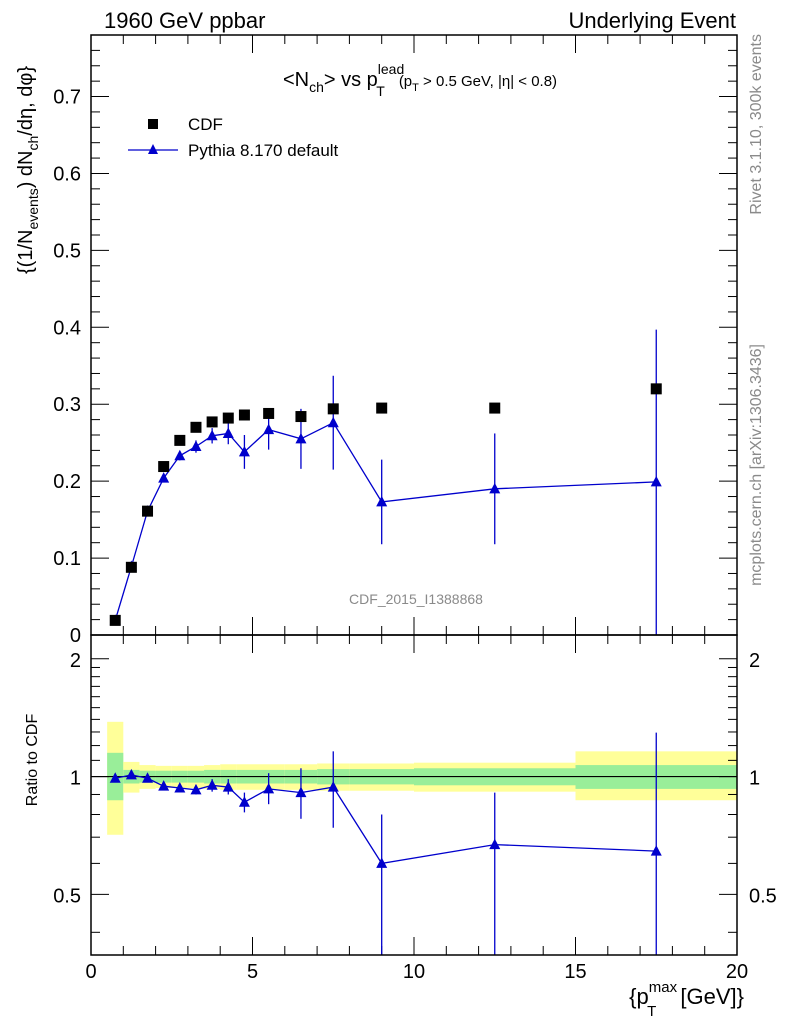  Describe the element at coordinates (67, 405) in the screenshot. I see `main-y-tick-label: 0.3` at that location.